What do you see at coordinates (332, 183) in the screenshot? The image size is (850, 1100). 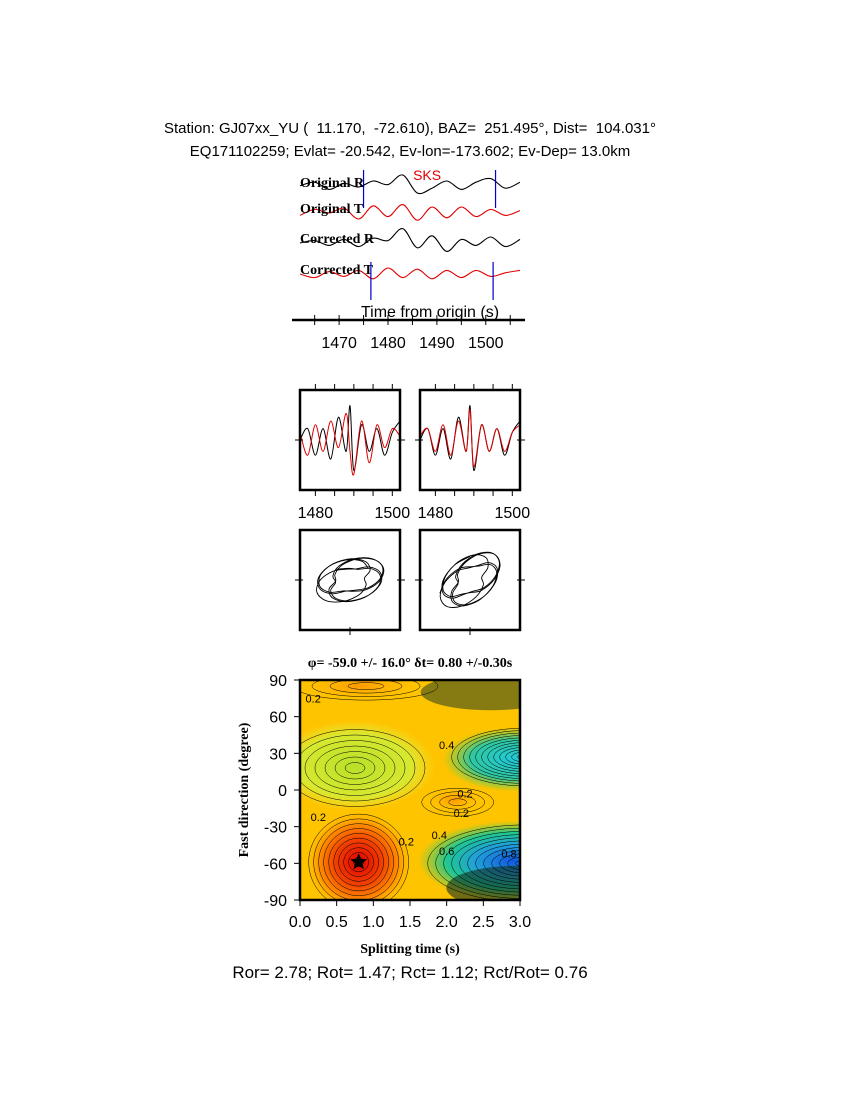 I see `trace-label: Original R` at bounding box center [332, 183].